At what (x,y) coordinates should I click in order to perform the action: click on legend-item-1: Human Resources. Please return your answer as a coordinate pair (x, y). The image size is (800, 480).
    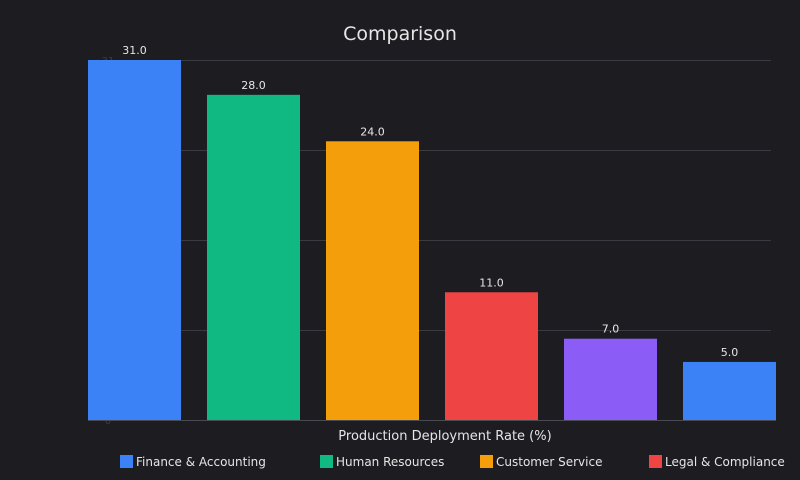
    Looking at the image, I should click on (382, 462).